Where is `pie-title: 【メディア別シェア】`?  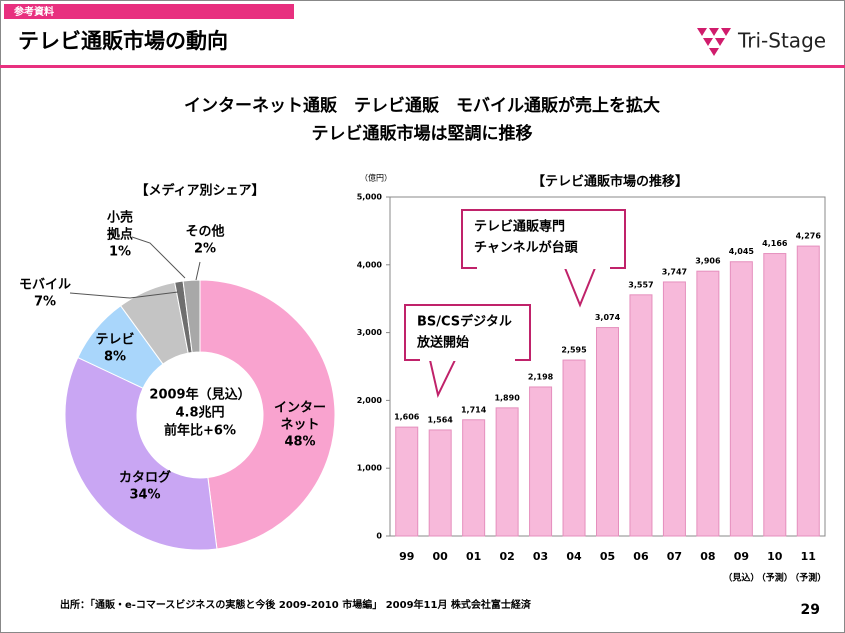 pie-title: 【メディア別シェア】 is located at coordinates (199, 191).